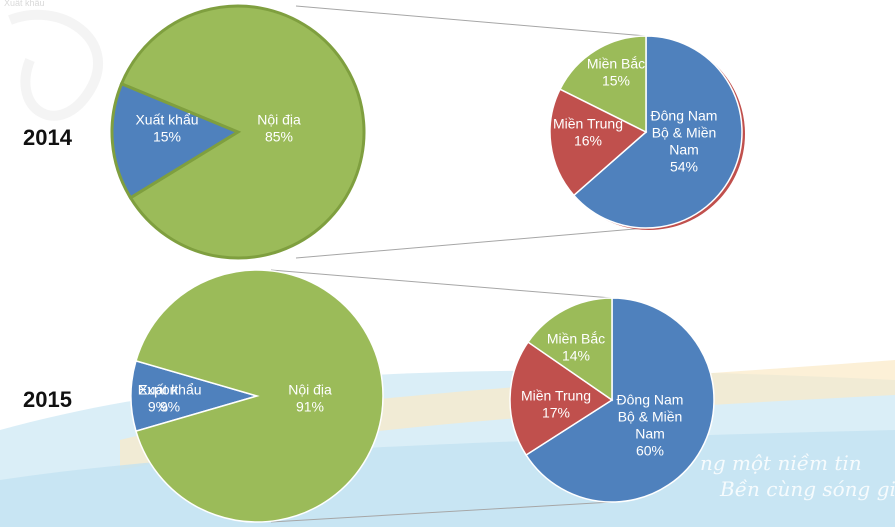 The width and height of the screenshot is (895, 527). I want to click on slice-label: Nội địa 91%, so click(310, 398).